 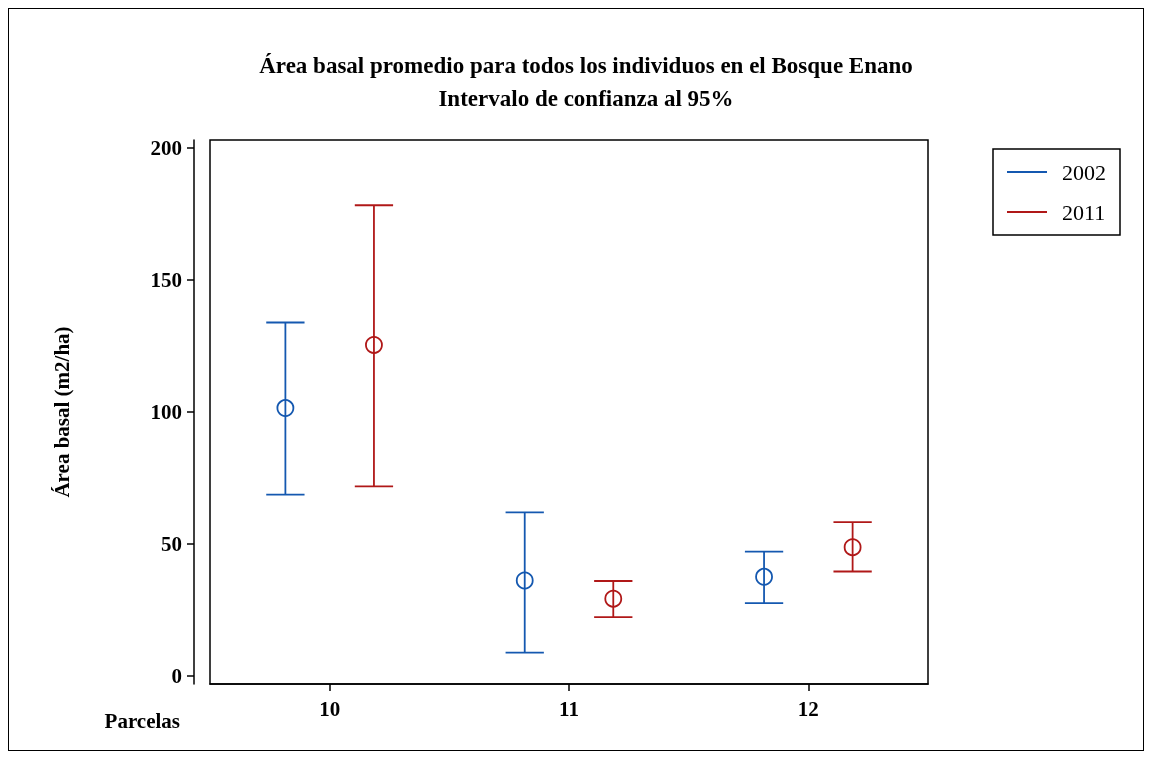 What do you see at coordinates (166, 412) in the screenshot?
I see `y-tick-label: 100` at bounding box center [166, 412].